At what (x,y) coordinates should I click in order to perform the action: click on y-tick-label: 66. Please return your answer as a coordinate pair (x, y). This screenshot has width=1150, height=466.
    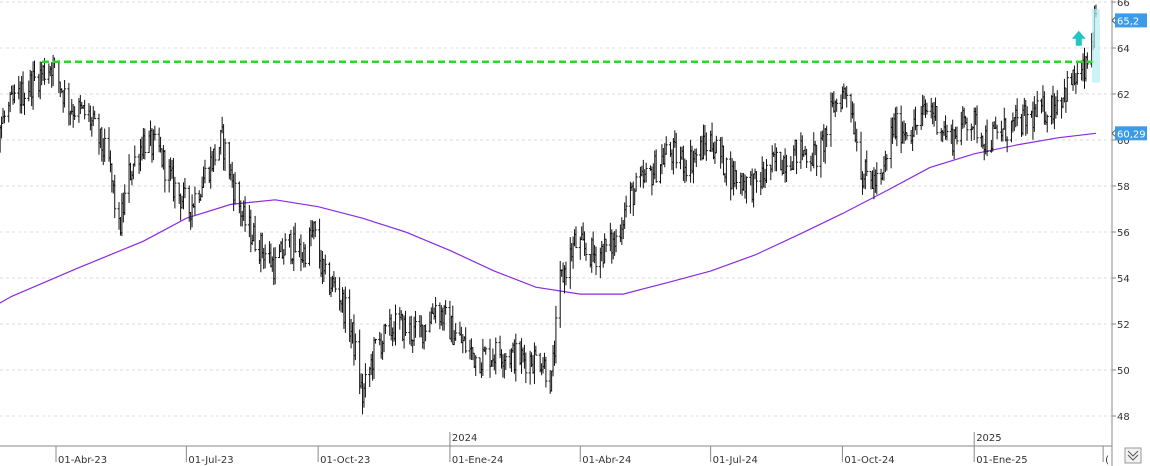
    Looking at the image, I should click on (1123, 4).